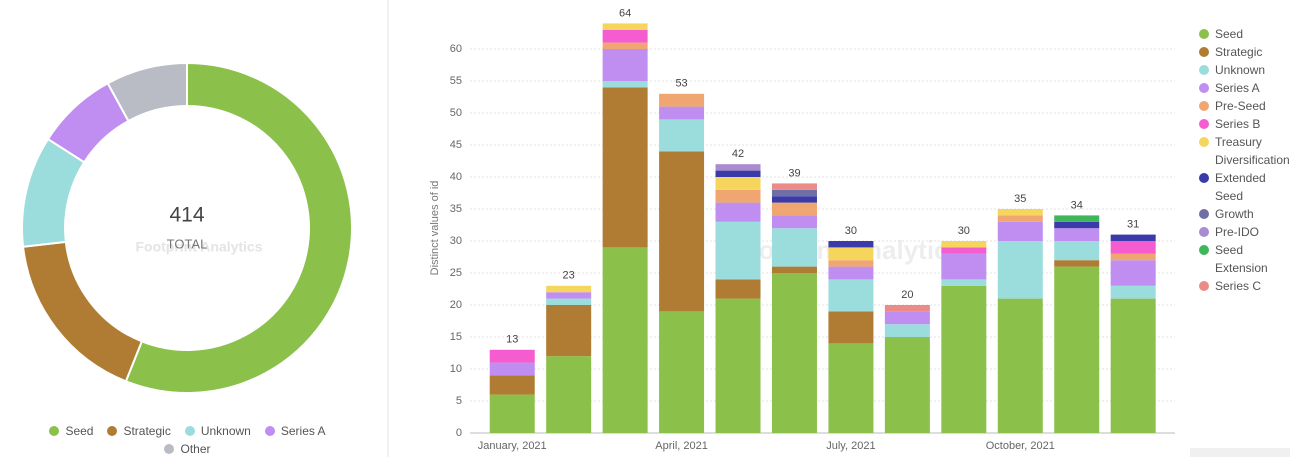 This screenshot has height=457, width=1293. Describe the element at coordinates (1240, 452) in the screenshot. I see `scrollbar` at that location.